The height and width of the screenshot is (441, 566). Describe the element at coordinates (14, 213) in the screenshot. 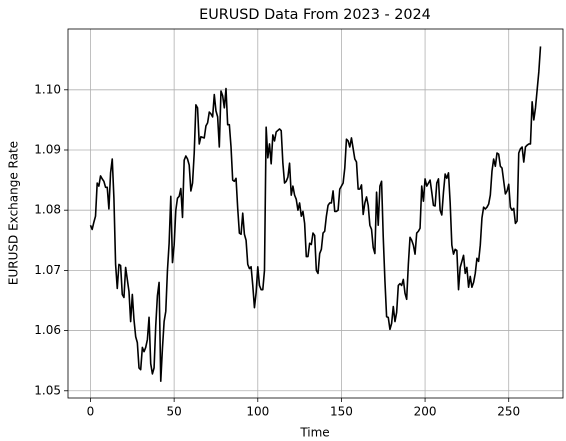

I see `y-axis-label: EURUSD Exchange Rate` at that location.